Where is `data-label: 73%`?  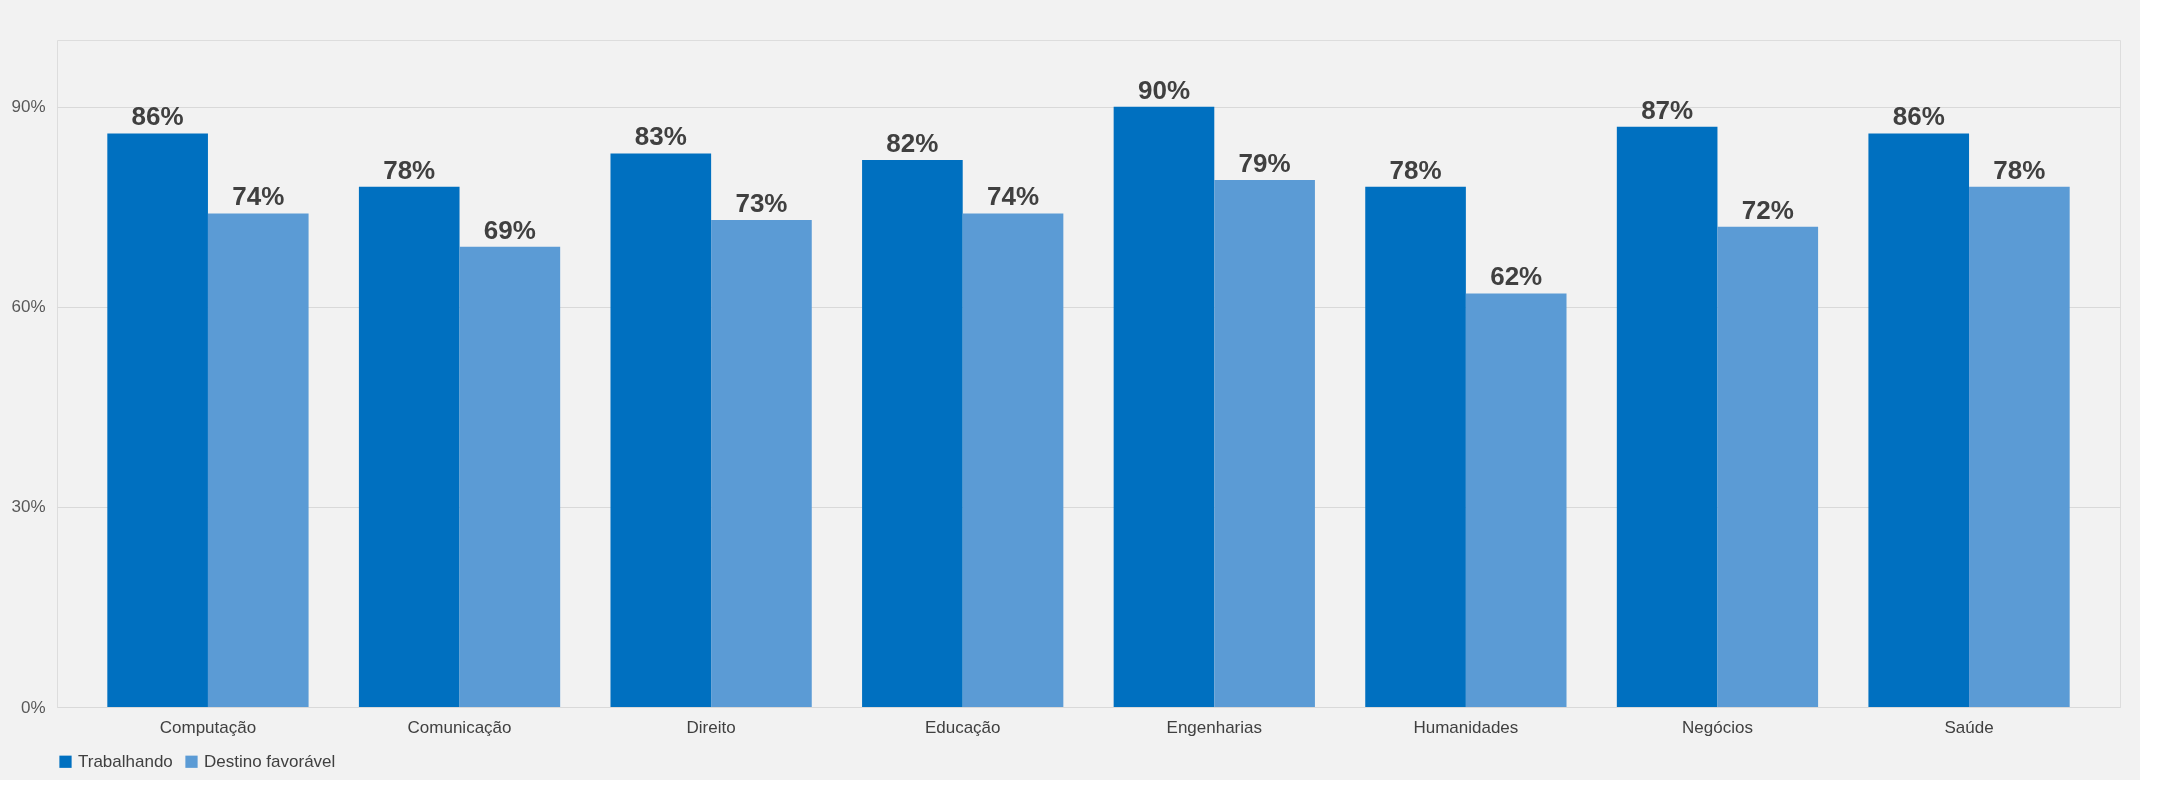 data-label: 73% is located at coordinates (761, 203).